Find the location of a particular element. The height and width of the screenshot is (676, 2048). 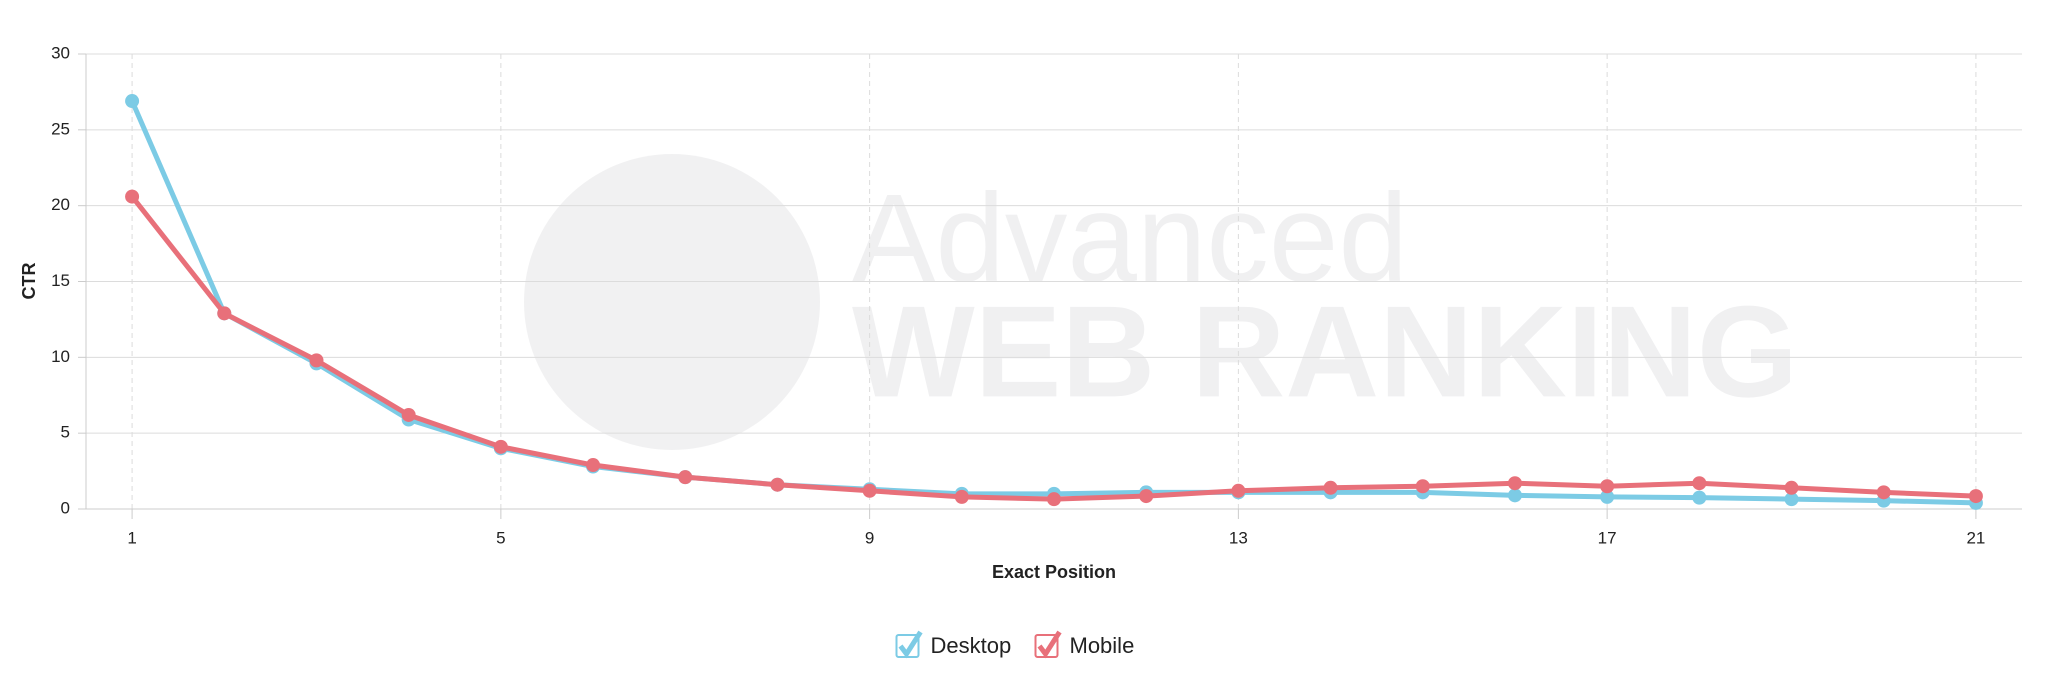

x-tick-label: 9 is located at coordinates (869, 537).